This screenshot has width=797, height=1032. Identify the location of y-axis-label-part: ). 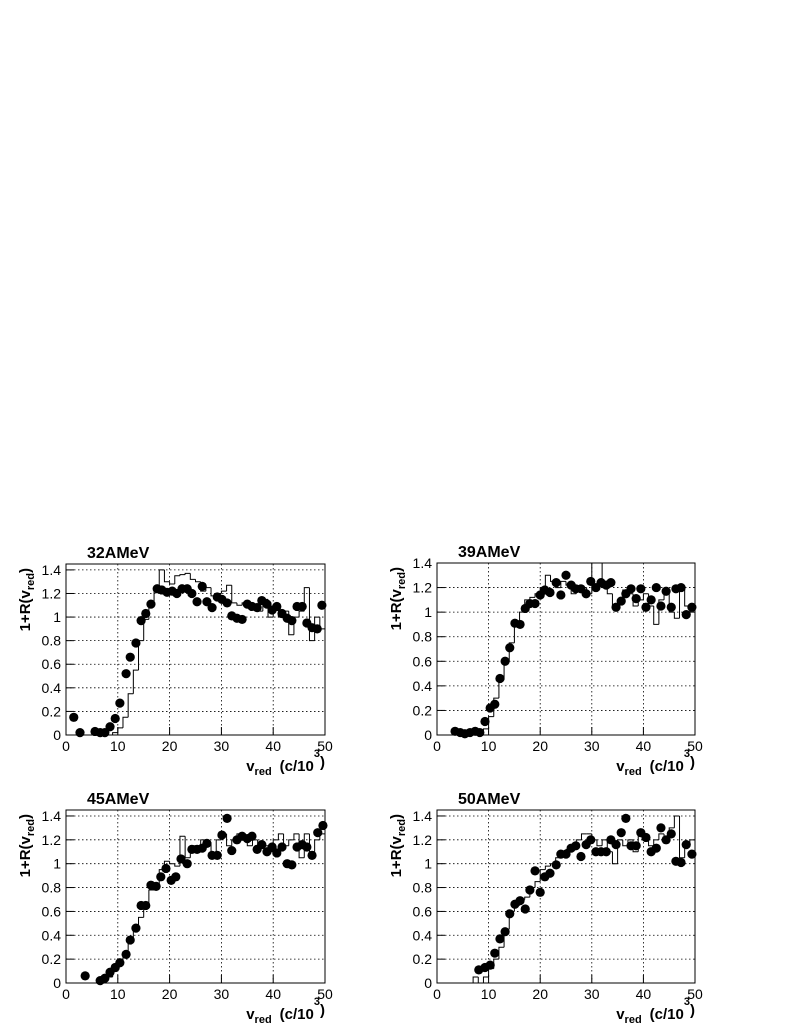
(25, 570).